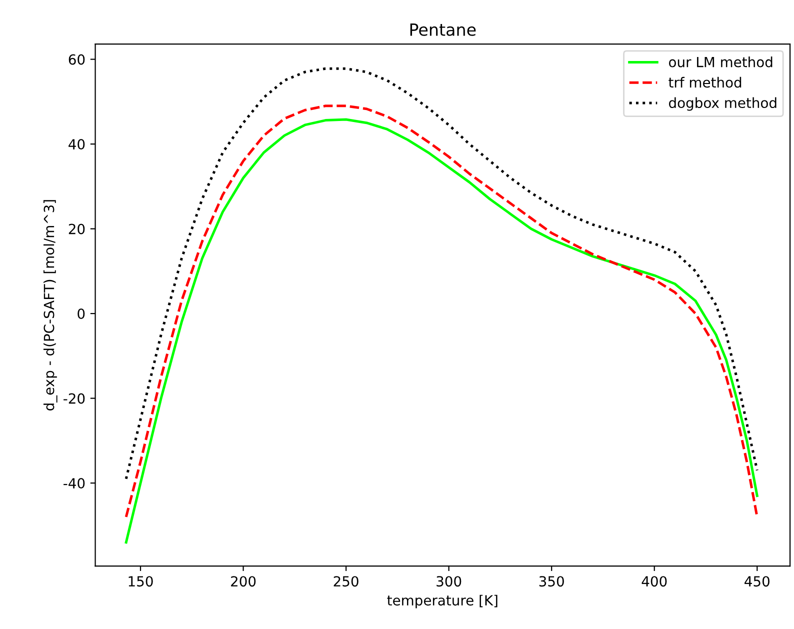 The height and width of the screenshot is (629, 794). Describe the element at coordinates (76, 229) in the screenshot. I see `y-tick-label: 20` at that location.